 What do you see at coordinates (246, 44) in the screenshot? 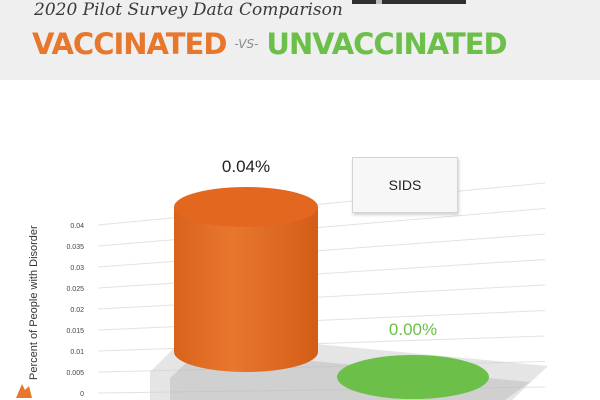
I see `title-vs: -VS-` at bounding box center [246, 44].